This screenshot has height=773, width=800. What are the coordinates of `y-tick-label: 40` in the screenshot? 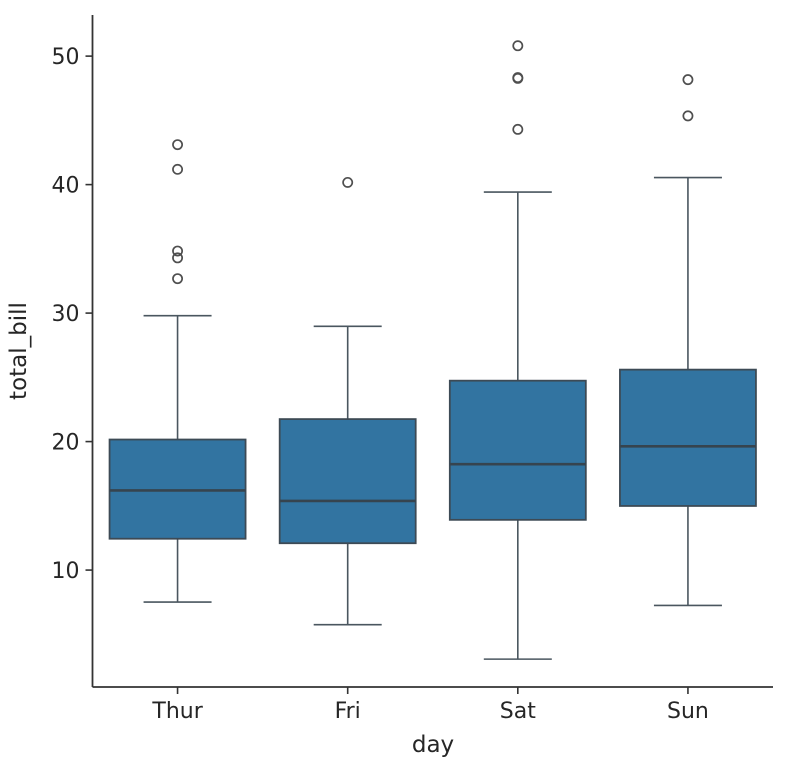 It's located at (66, 186).